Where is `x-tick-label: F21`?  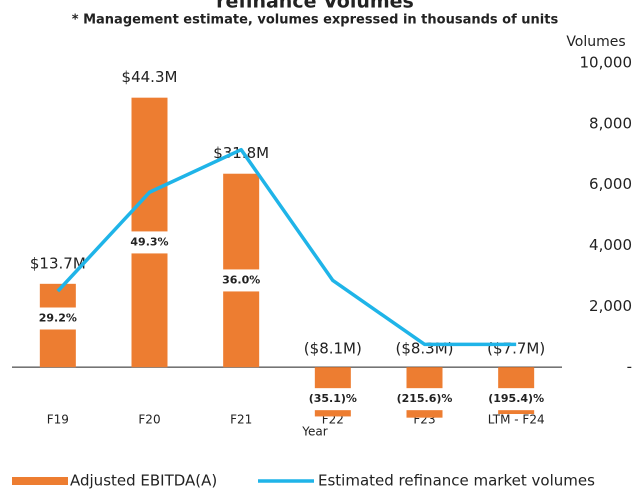 x-tick-label: F21 is located at coordinates (241, 420).